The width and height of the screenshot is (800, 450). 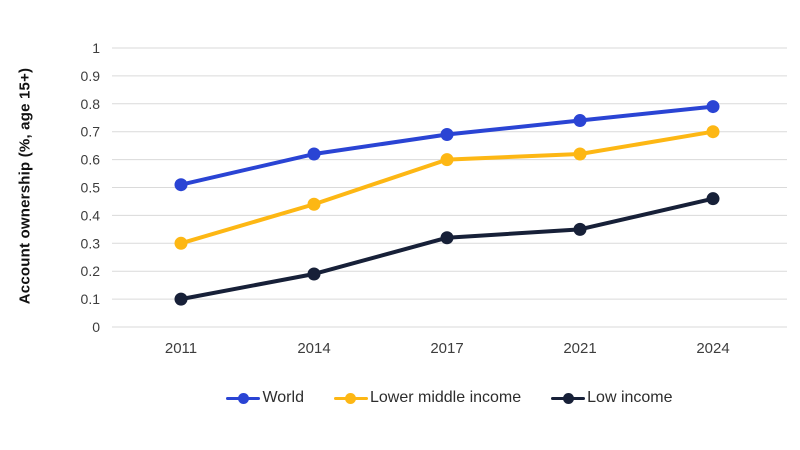 What do you see at coordinates (447, 238) in the screenshot?
I see `data-point-low-income-2017` at bounding box center [447, 238].